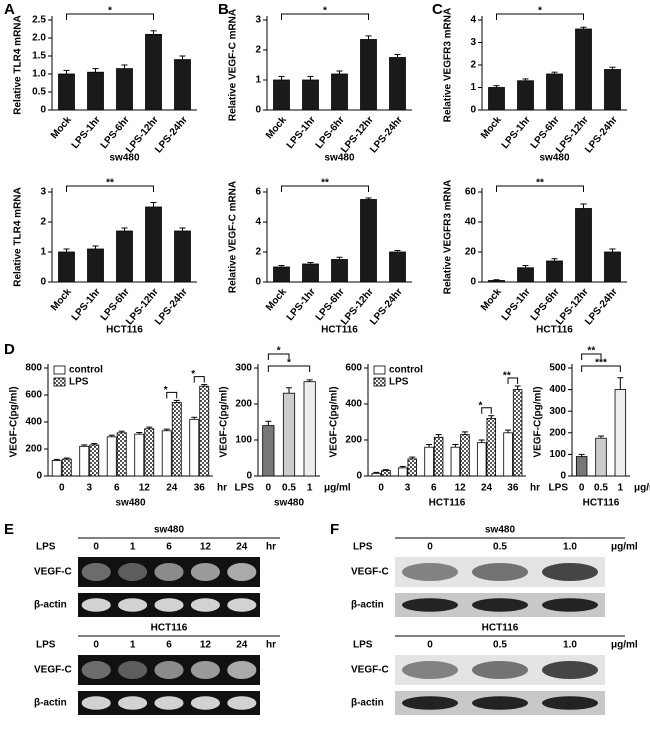 Image resolution: width=650 pixels, height=732 pixels. I want to click on y-tick-label: 400, so click(33, 422).